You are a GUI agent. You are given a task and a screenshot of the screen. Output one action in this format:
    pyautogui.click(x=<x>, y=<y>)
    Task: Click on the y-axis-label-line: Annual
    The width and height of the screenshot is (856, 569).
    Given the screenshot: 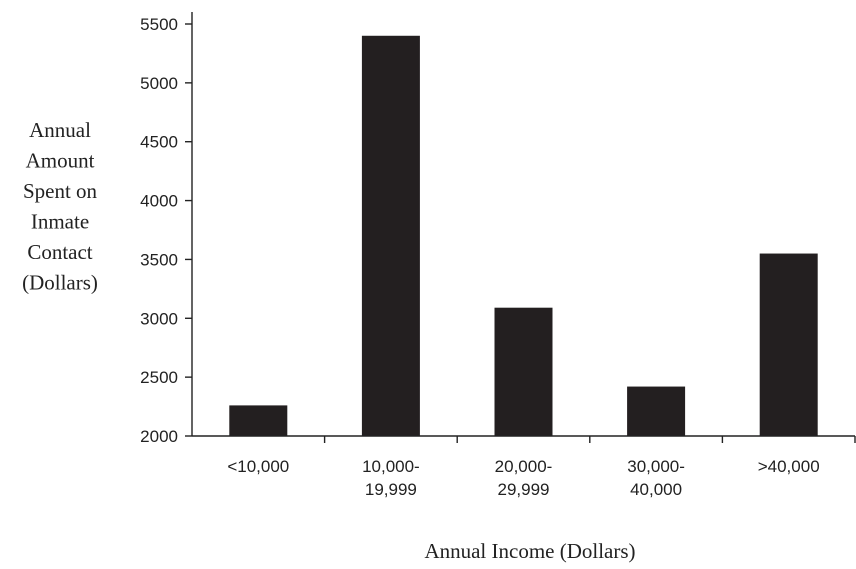 What is the action you would take?
    pyautogui.click(x=60, y=130)
    